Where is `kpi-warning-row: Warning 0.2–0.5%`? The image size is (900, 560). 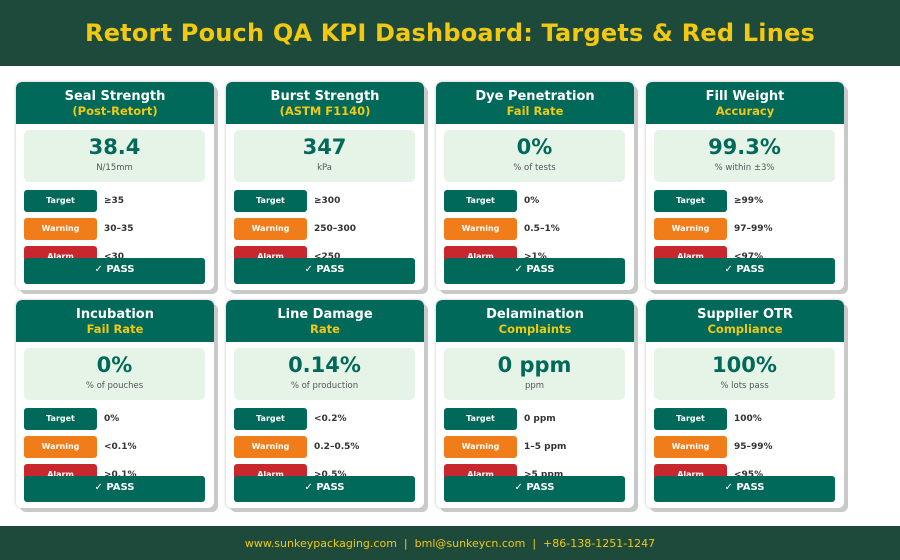 kpi-warning-row: Warning 0.2–0.5% is located at coordinates (324, 447).